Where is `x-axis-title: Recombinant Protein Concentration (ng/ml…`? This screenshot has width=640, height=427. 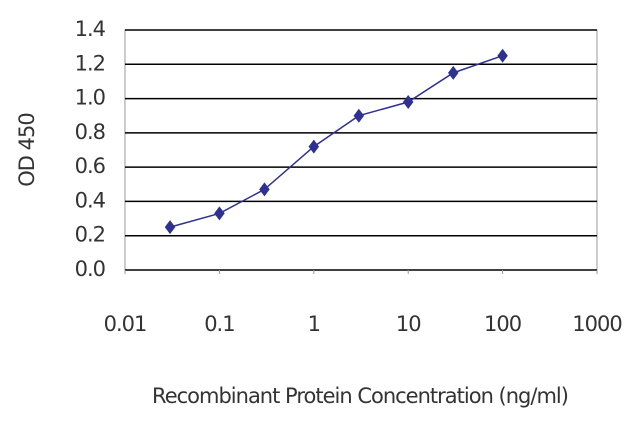 x-axis-title: Recombinant Protein Concentration (ng/ml… is located at coordinates (360, 396).